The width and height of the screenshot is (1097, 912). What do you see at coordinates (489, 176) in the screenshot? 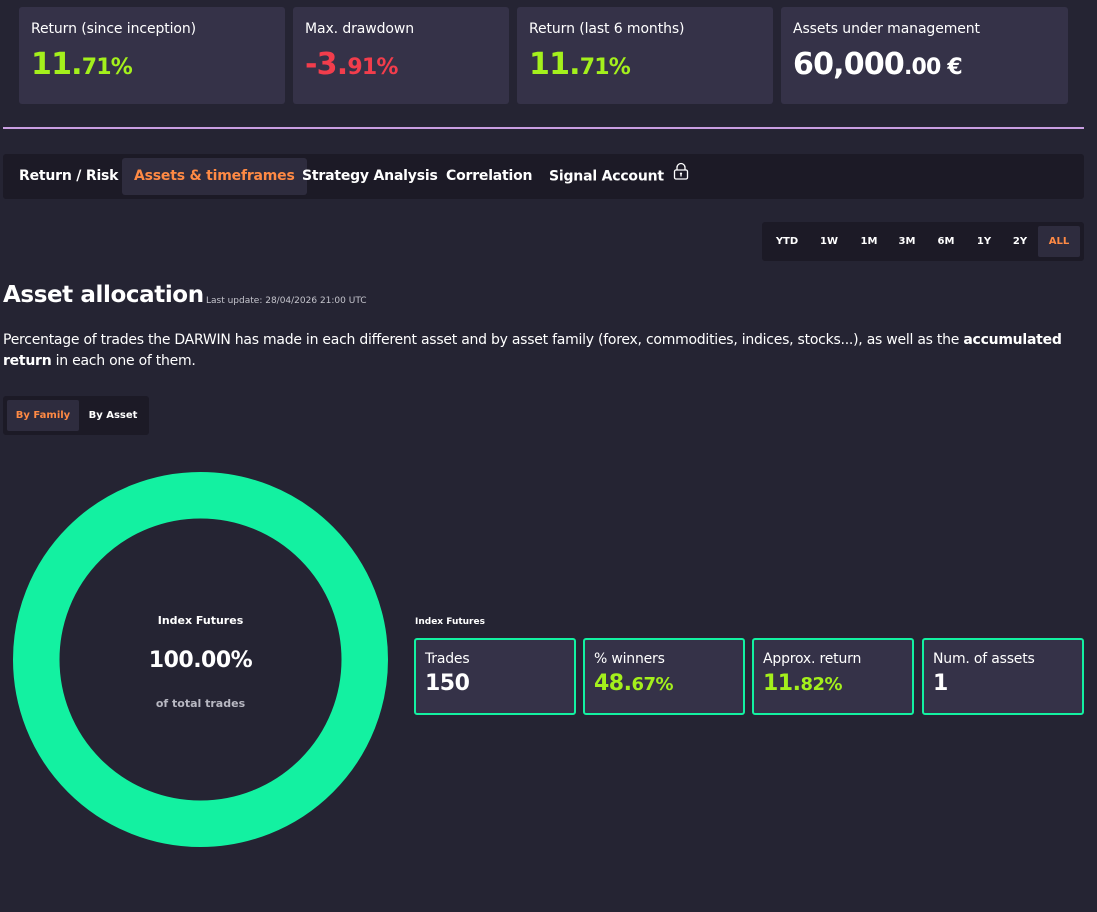
I see `tab-correlation: Correlation` at bounding box center [489, 176].